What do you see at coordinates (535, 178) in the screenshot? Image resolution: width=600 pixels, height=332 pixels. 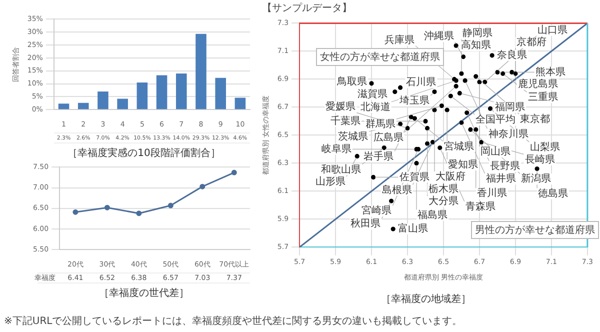 I see `annotation: 新潟県` at bounding box center [535, 178].